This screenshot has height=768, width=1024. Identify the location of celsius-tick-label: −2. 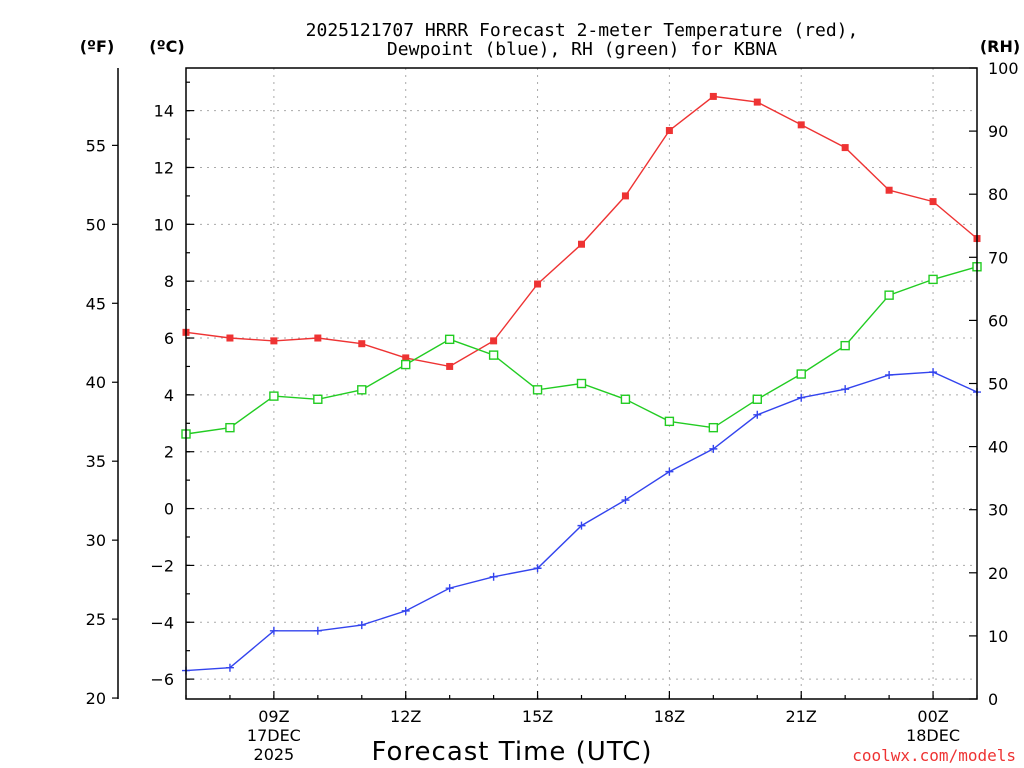
(162, 565).